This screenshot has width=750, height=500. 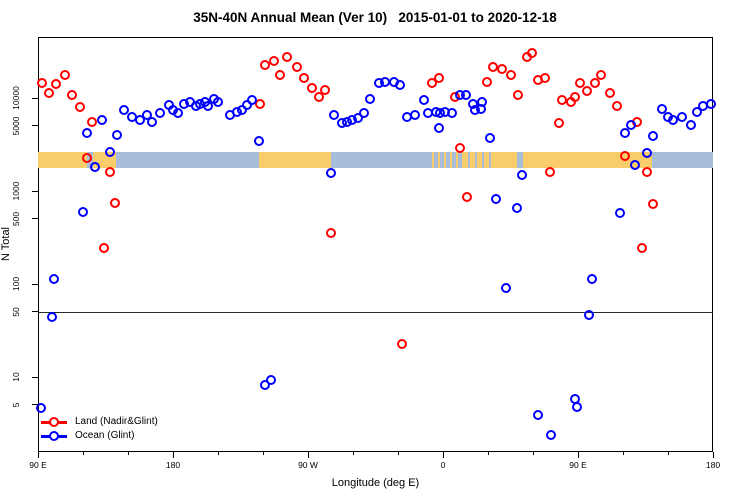 I want to click on y-axis-tick-label: 10000, so click(x=16, y=98).